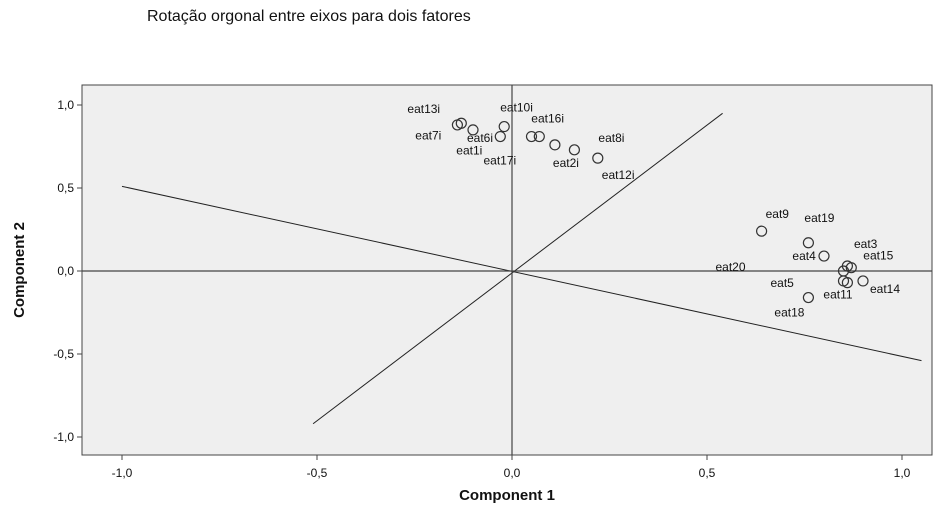 The image size is (934, 506). What do you see at coordinates (469, 151) in the screenshot?
I see `point-label-eat1i: eat1i` at bounding box center [469, 151].